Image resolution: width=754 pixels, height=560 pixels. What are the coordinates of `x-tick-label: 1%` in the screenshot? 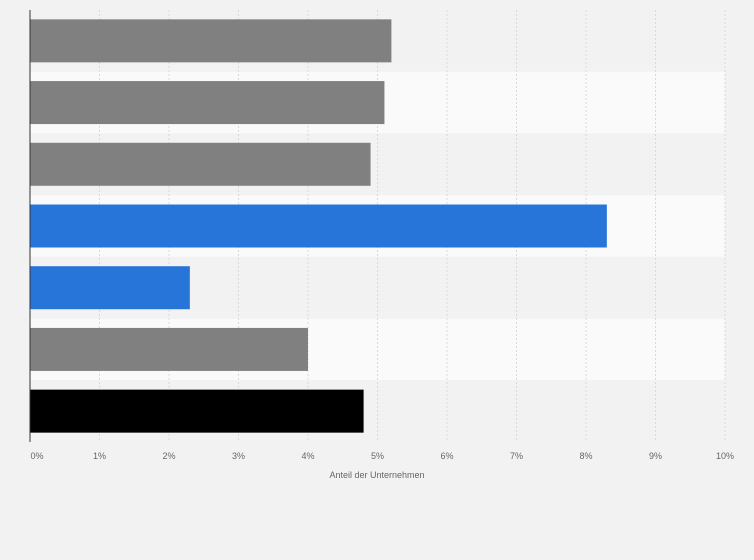 It's located at (99, 456).